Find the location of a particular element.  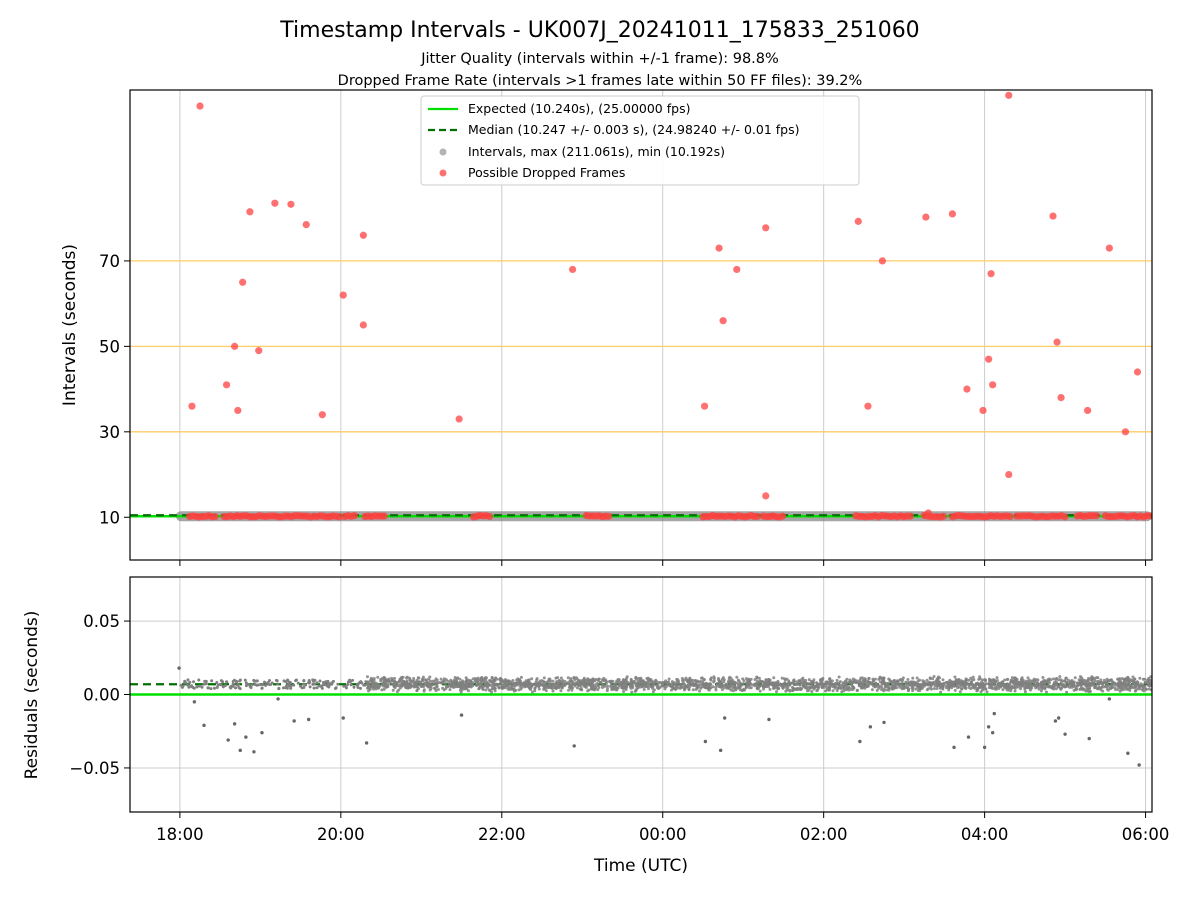

residuals-x-tick-label: 18:00 is located at coordinates (180, 834).